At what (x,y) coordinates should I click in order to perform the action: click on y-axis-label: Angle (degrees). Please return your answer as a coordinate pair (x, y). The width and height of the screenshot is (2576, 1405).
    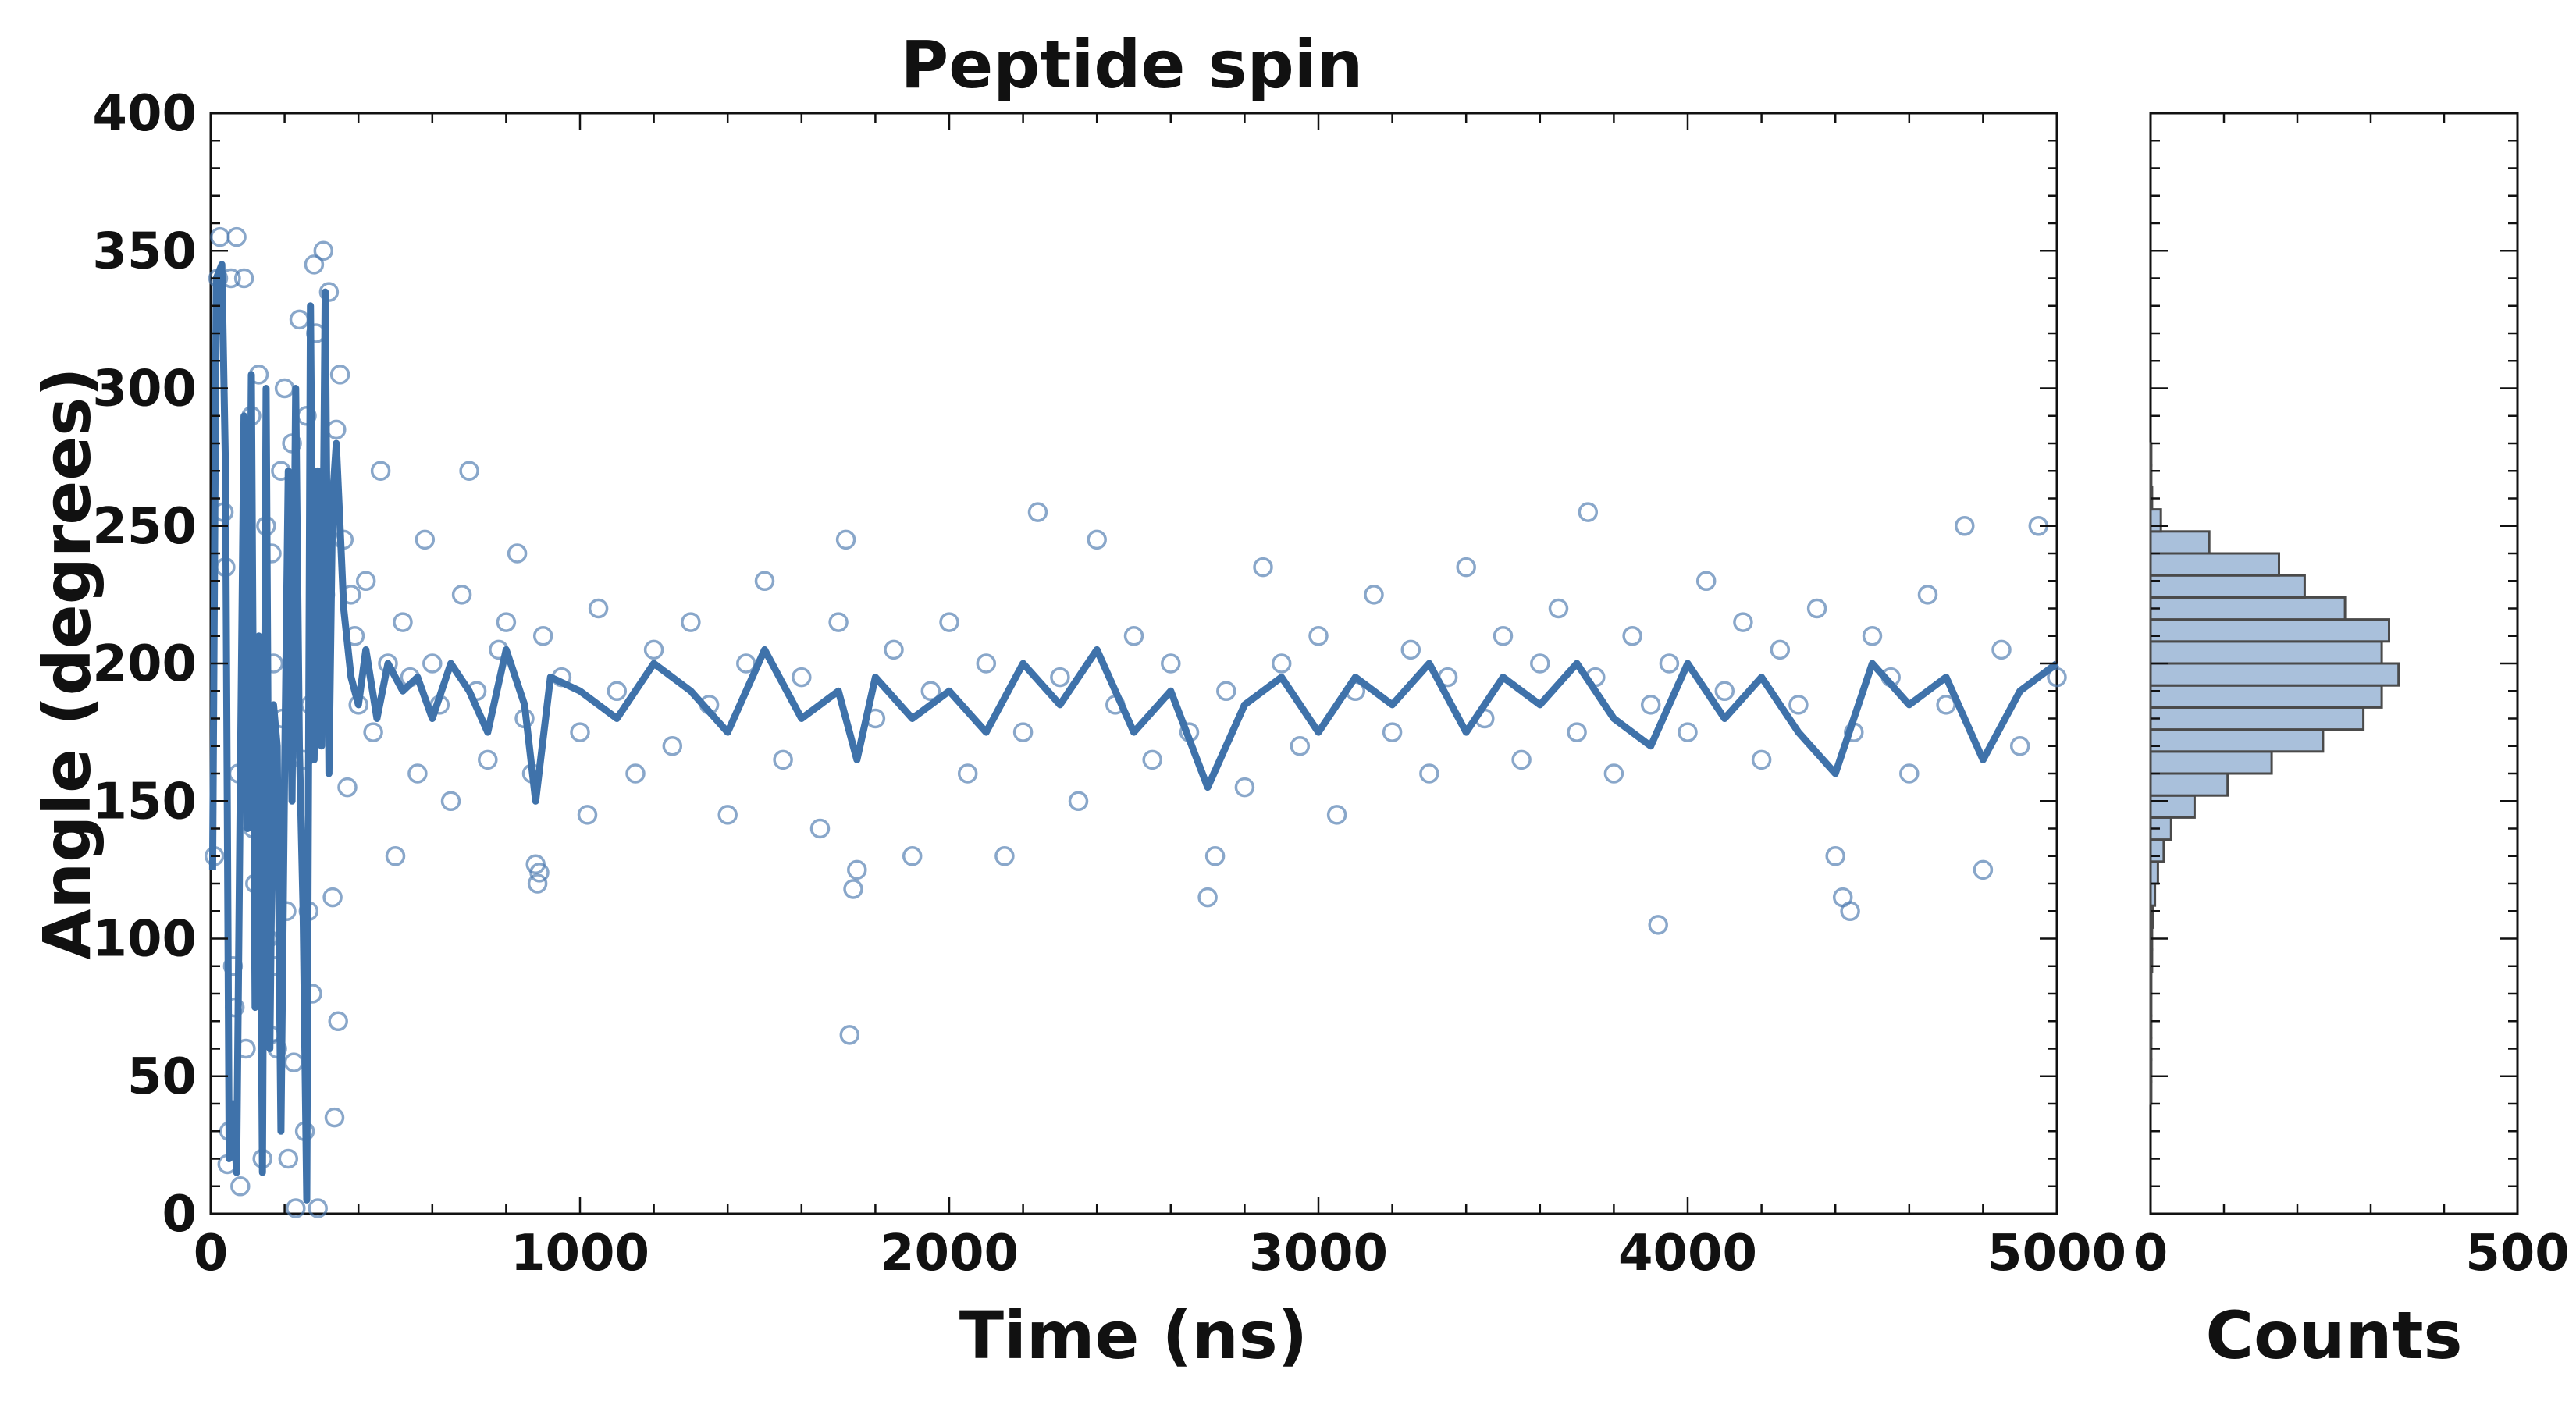
    Looking at the image, I should click on (67, 663).